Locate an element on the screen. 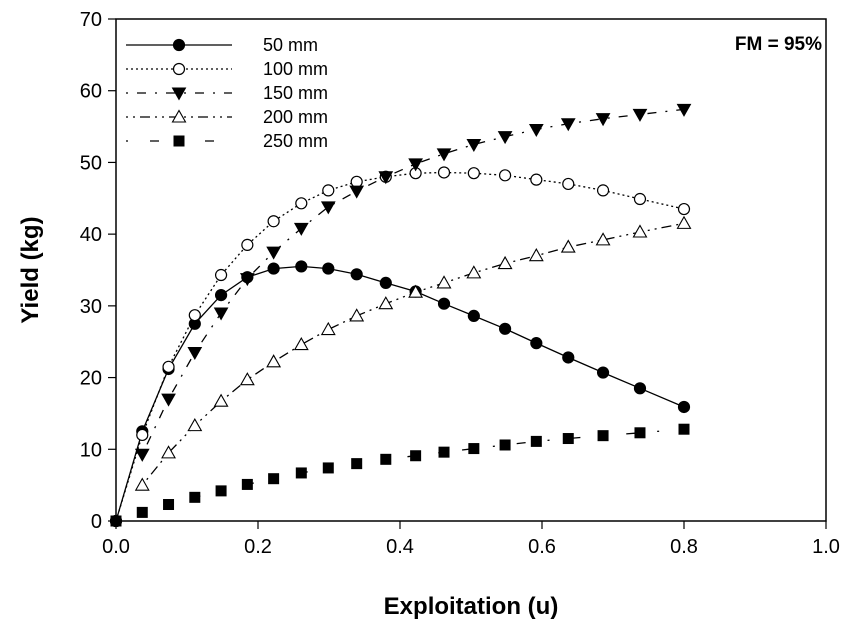 This screenshot has height=634, width=859. x-tick-label: 0.4 is located at coordinates (400, 547).